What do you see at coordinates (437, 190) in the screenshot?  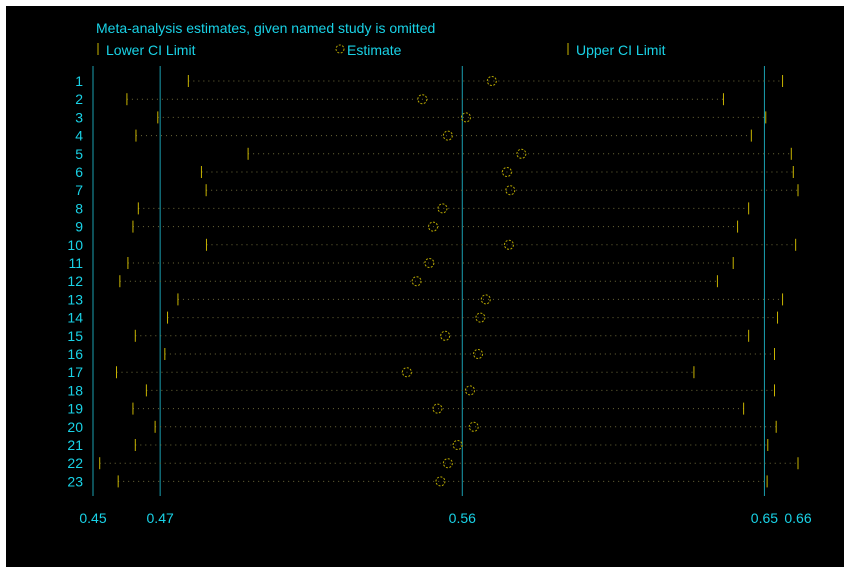 I see `study-row: 7` at bounding box center [437, 190].